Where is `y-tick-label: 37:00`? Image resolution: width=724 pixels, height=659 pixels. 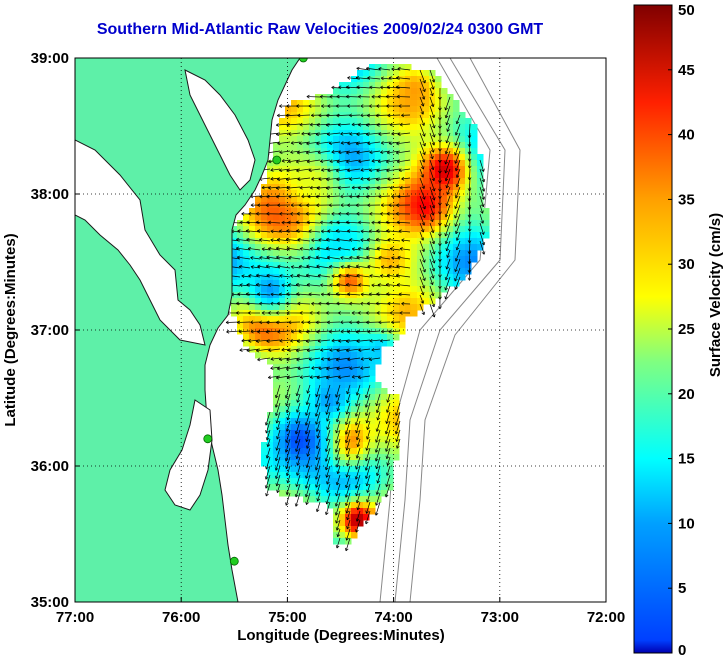
y-tick-label: 37:00 is located at coordinates (50, 330).